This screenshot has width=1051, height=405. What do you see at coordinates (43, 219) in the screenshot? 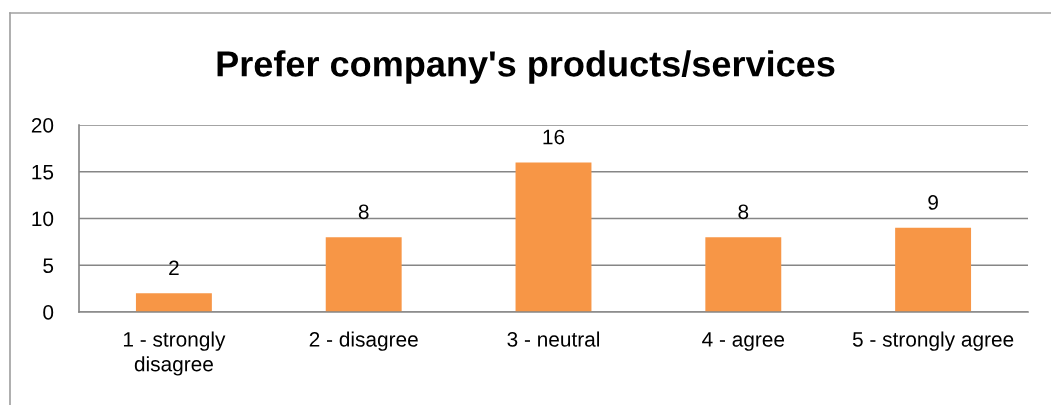
I see `y-tick-label: 10` at bounding box center [43, 219].